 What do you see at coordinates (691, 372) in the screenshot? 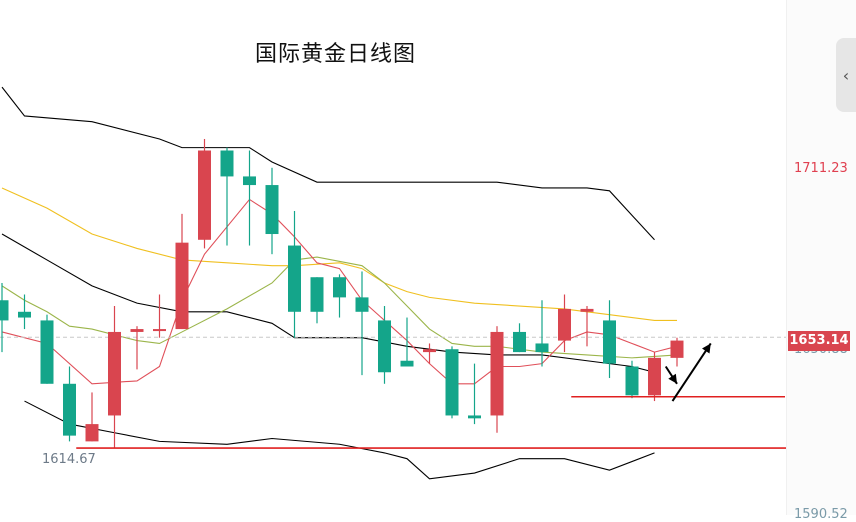
I see `trend-arrow-shaft` at bounding box center [691, 372].